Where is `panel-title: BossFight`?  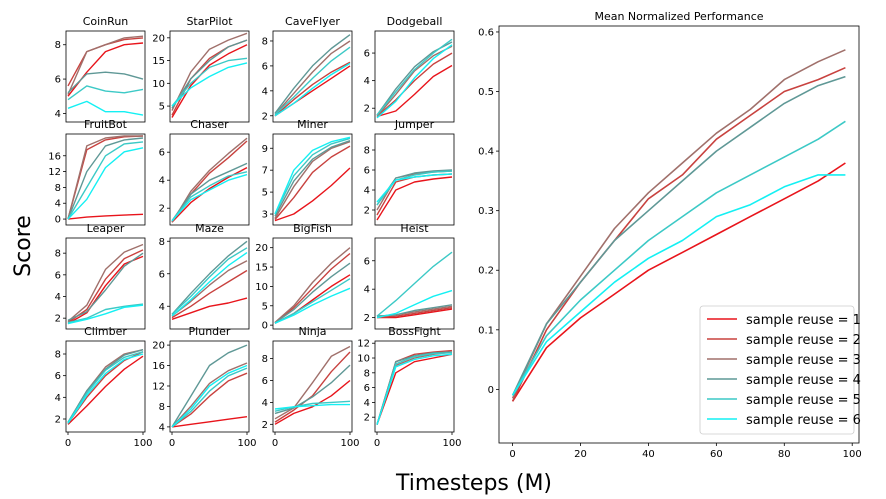
panel-title: BossFight is located at coordinates (414, 331).